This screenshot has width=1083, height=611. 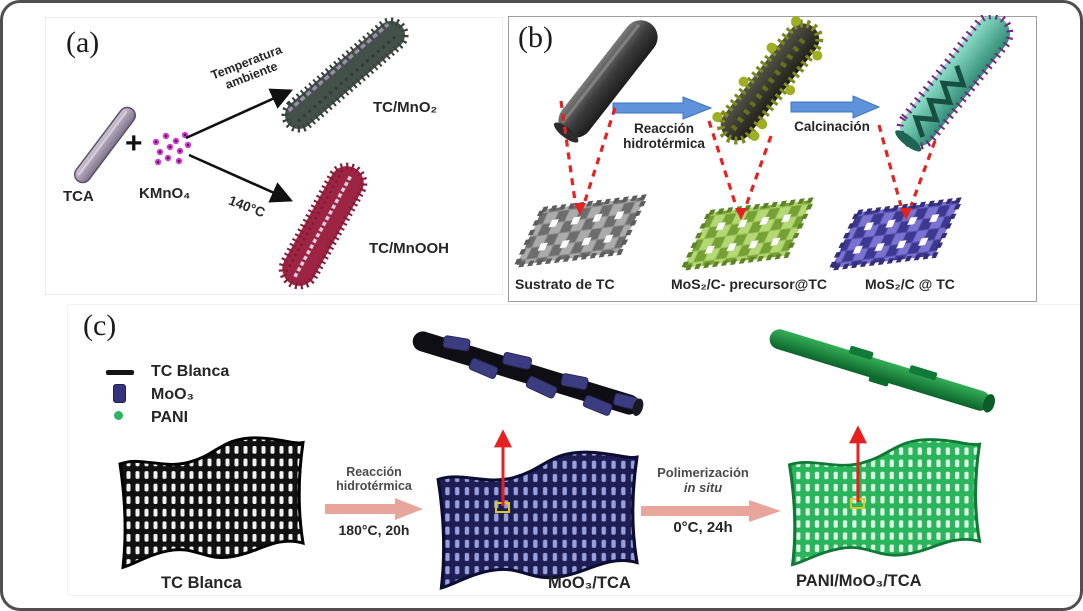 What do you see at coordinates (768, 80) in the screenshot?
I see `precursor-cylinder` at bounding box center [768, 80].